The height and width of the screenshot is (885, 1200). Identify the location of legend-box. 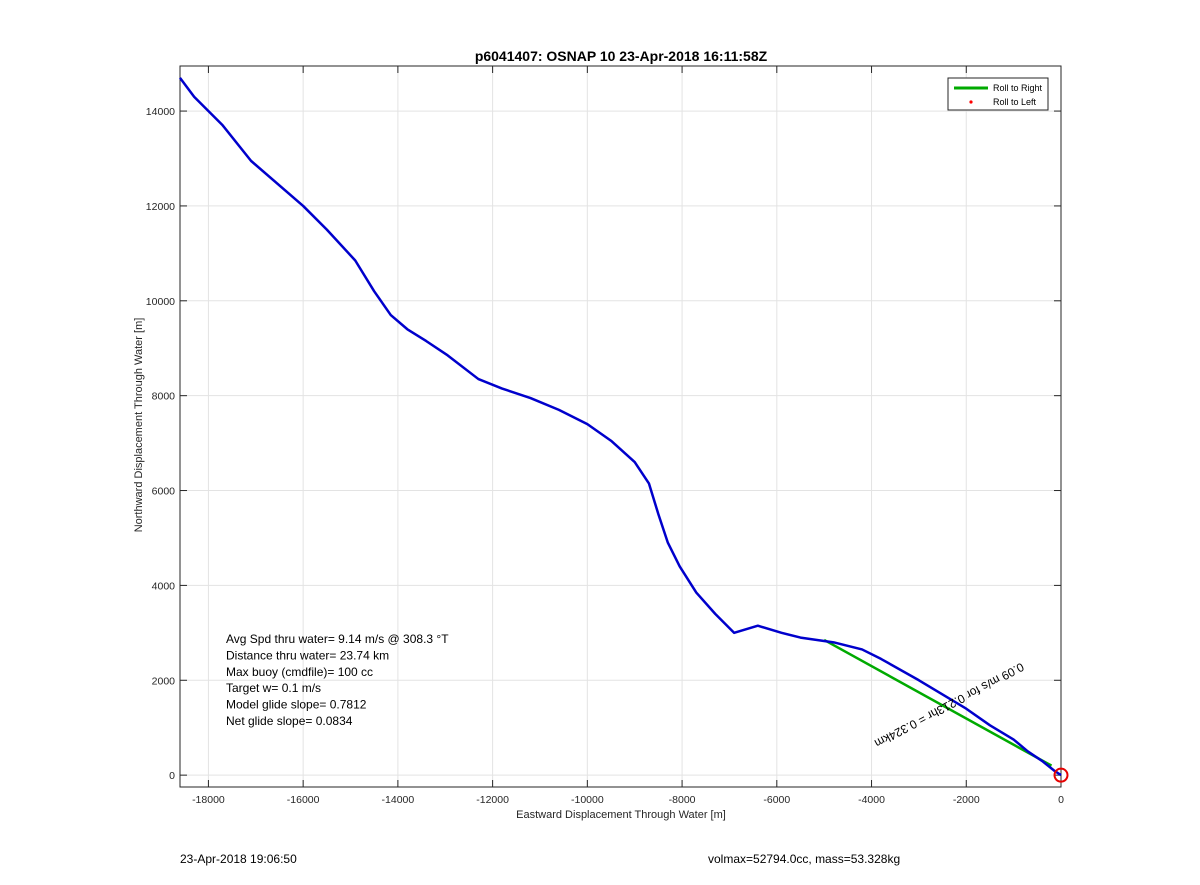
(998, 94).